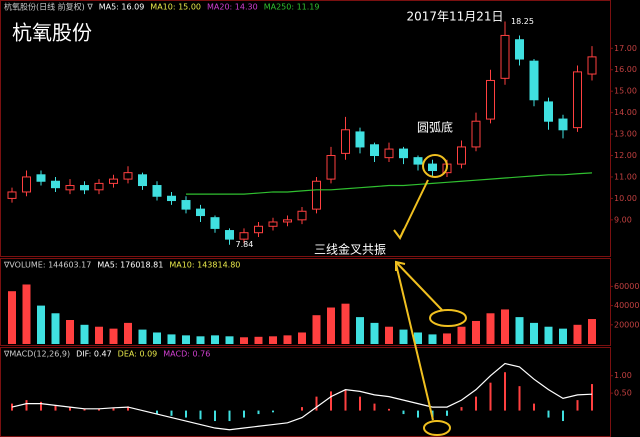 This screenshot has width=640, height=437. I want to click on round-bottom-annotation: 圆弧底, so click(435, 127).